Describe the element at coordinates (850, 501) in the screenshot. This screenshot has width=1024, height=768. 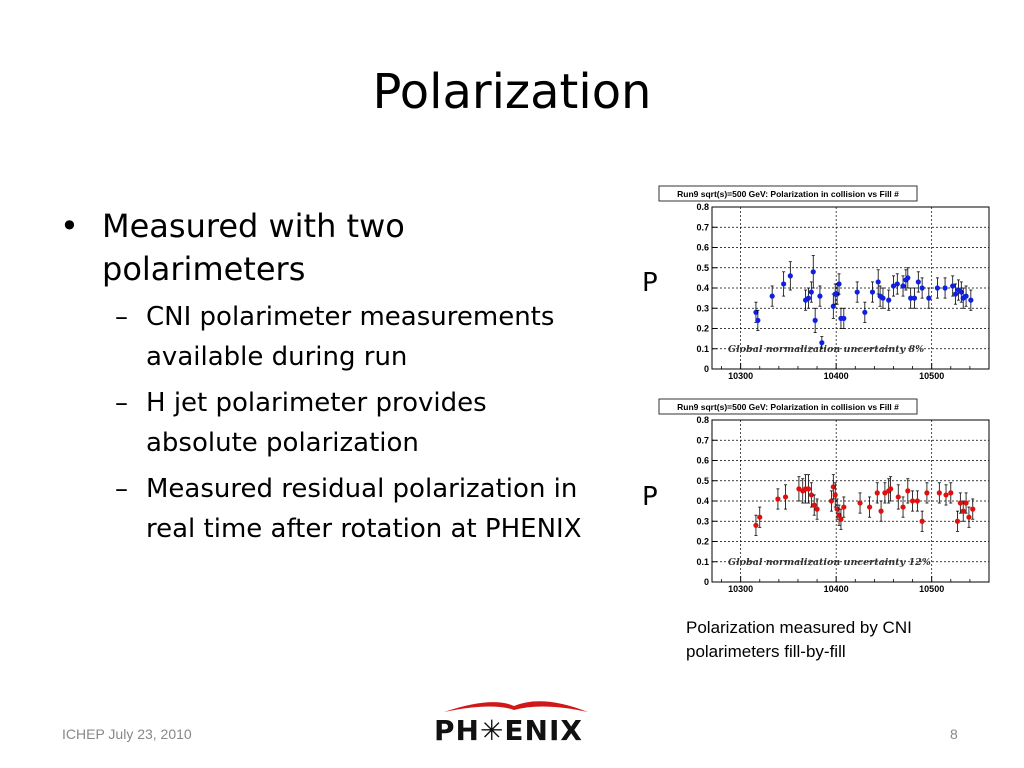
I see `plot-frame` at that location.